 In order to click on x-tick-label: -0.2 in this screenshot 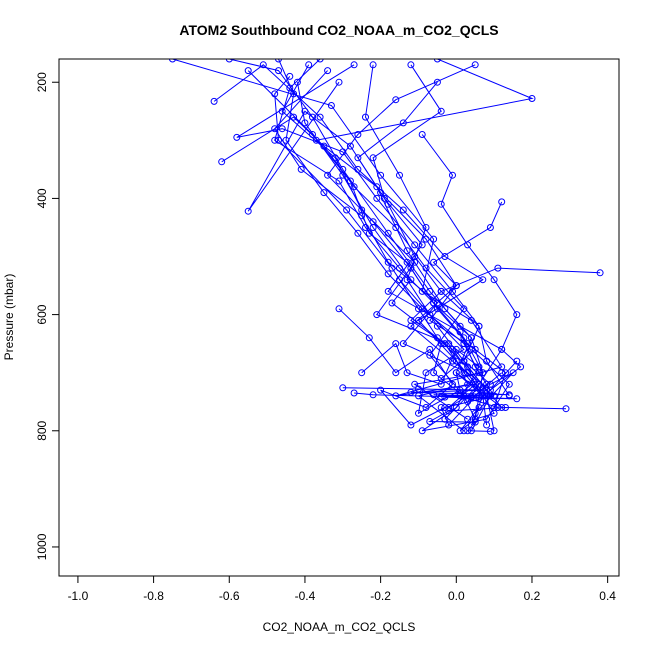, I will do `click(380, 596)`.